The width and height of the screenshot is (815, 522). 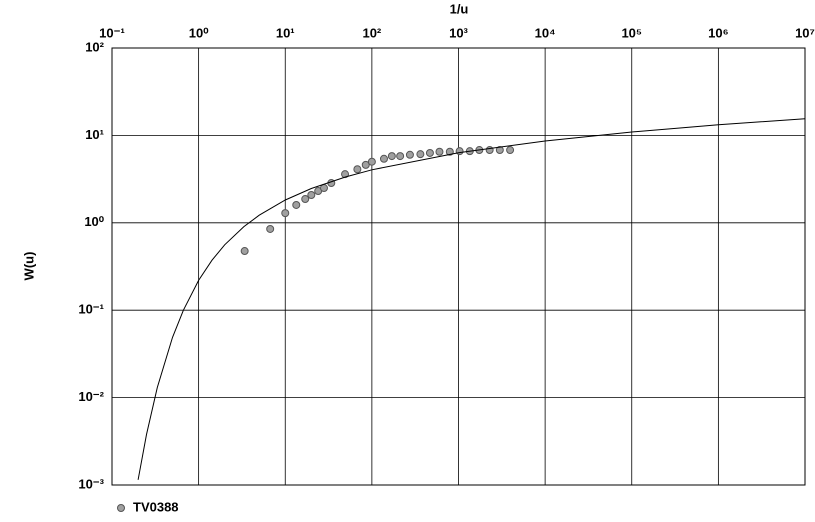 What do you see at coordinates (121, 508) in the screenshot?
I see `legend-marker` at bounding box center [121, 508].